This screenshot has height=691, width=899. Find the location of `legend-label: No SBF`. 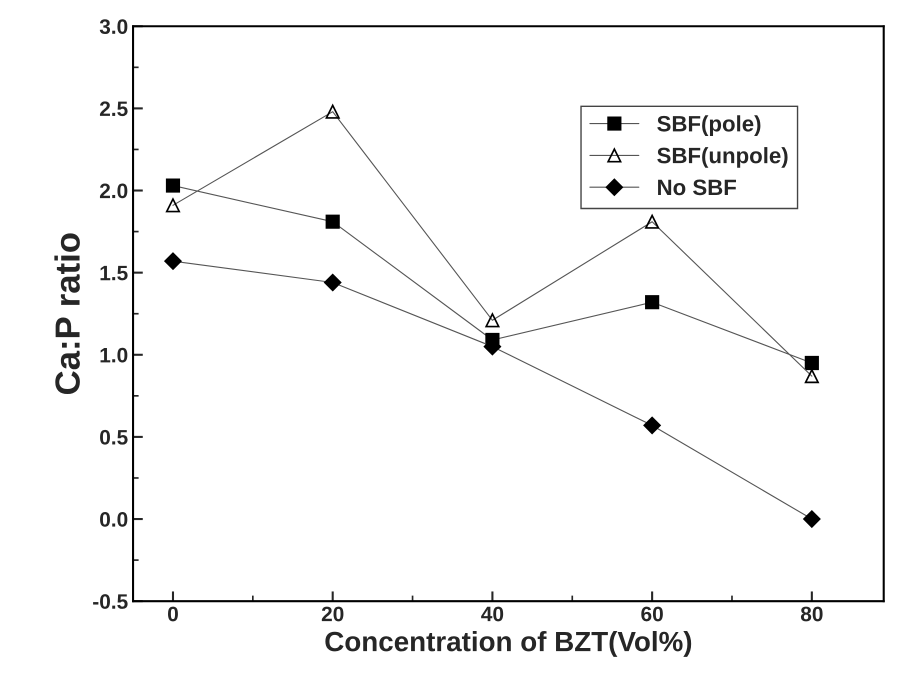

legend-label: No SBF is located at coordinates (697, 187).